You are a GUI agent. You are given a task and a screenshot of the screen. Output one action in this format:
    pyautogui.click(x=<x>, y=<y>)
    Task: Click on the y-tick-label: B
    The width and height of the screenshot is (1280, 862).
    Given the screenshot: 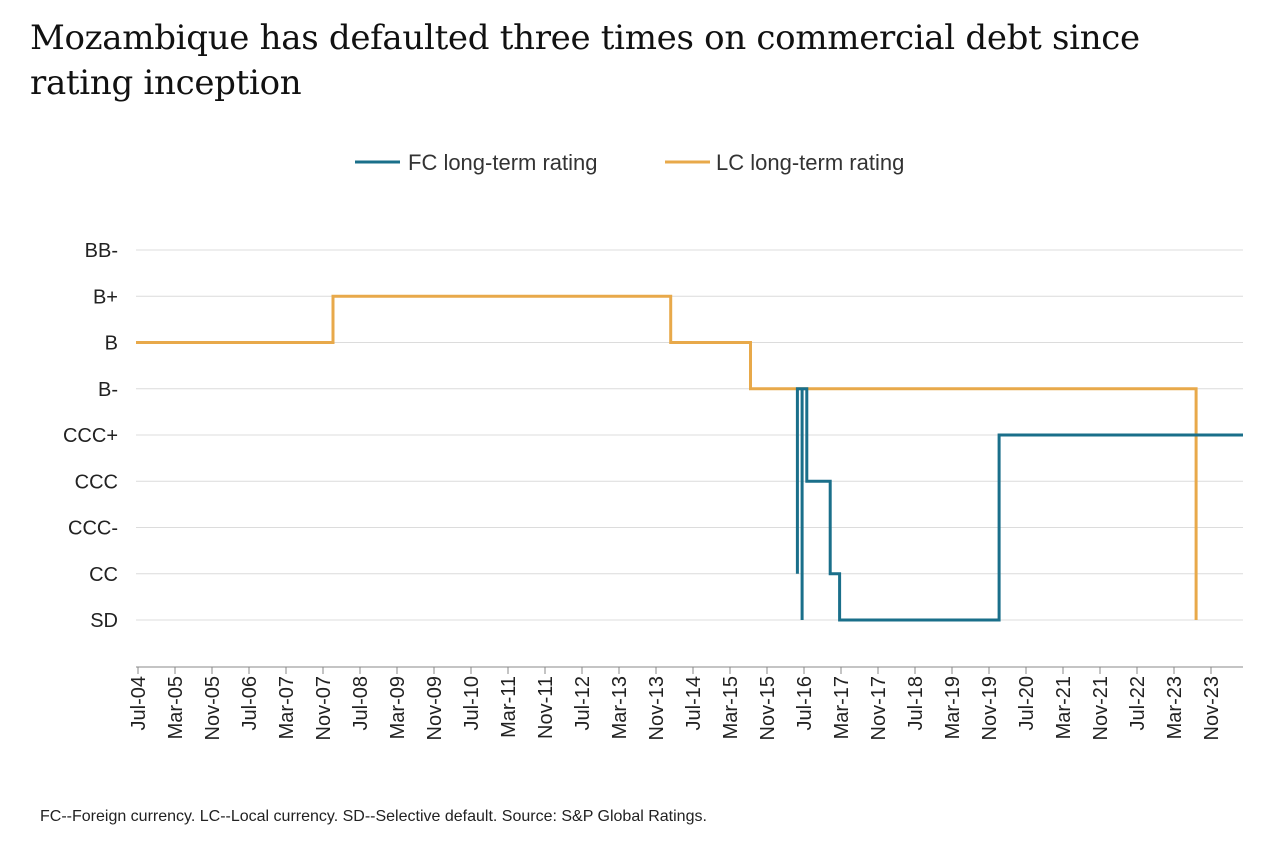 What is the action you would take?
    pyautogui.click(x=111, y=344)
    